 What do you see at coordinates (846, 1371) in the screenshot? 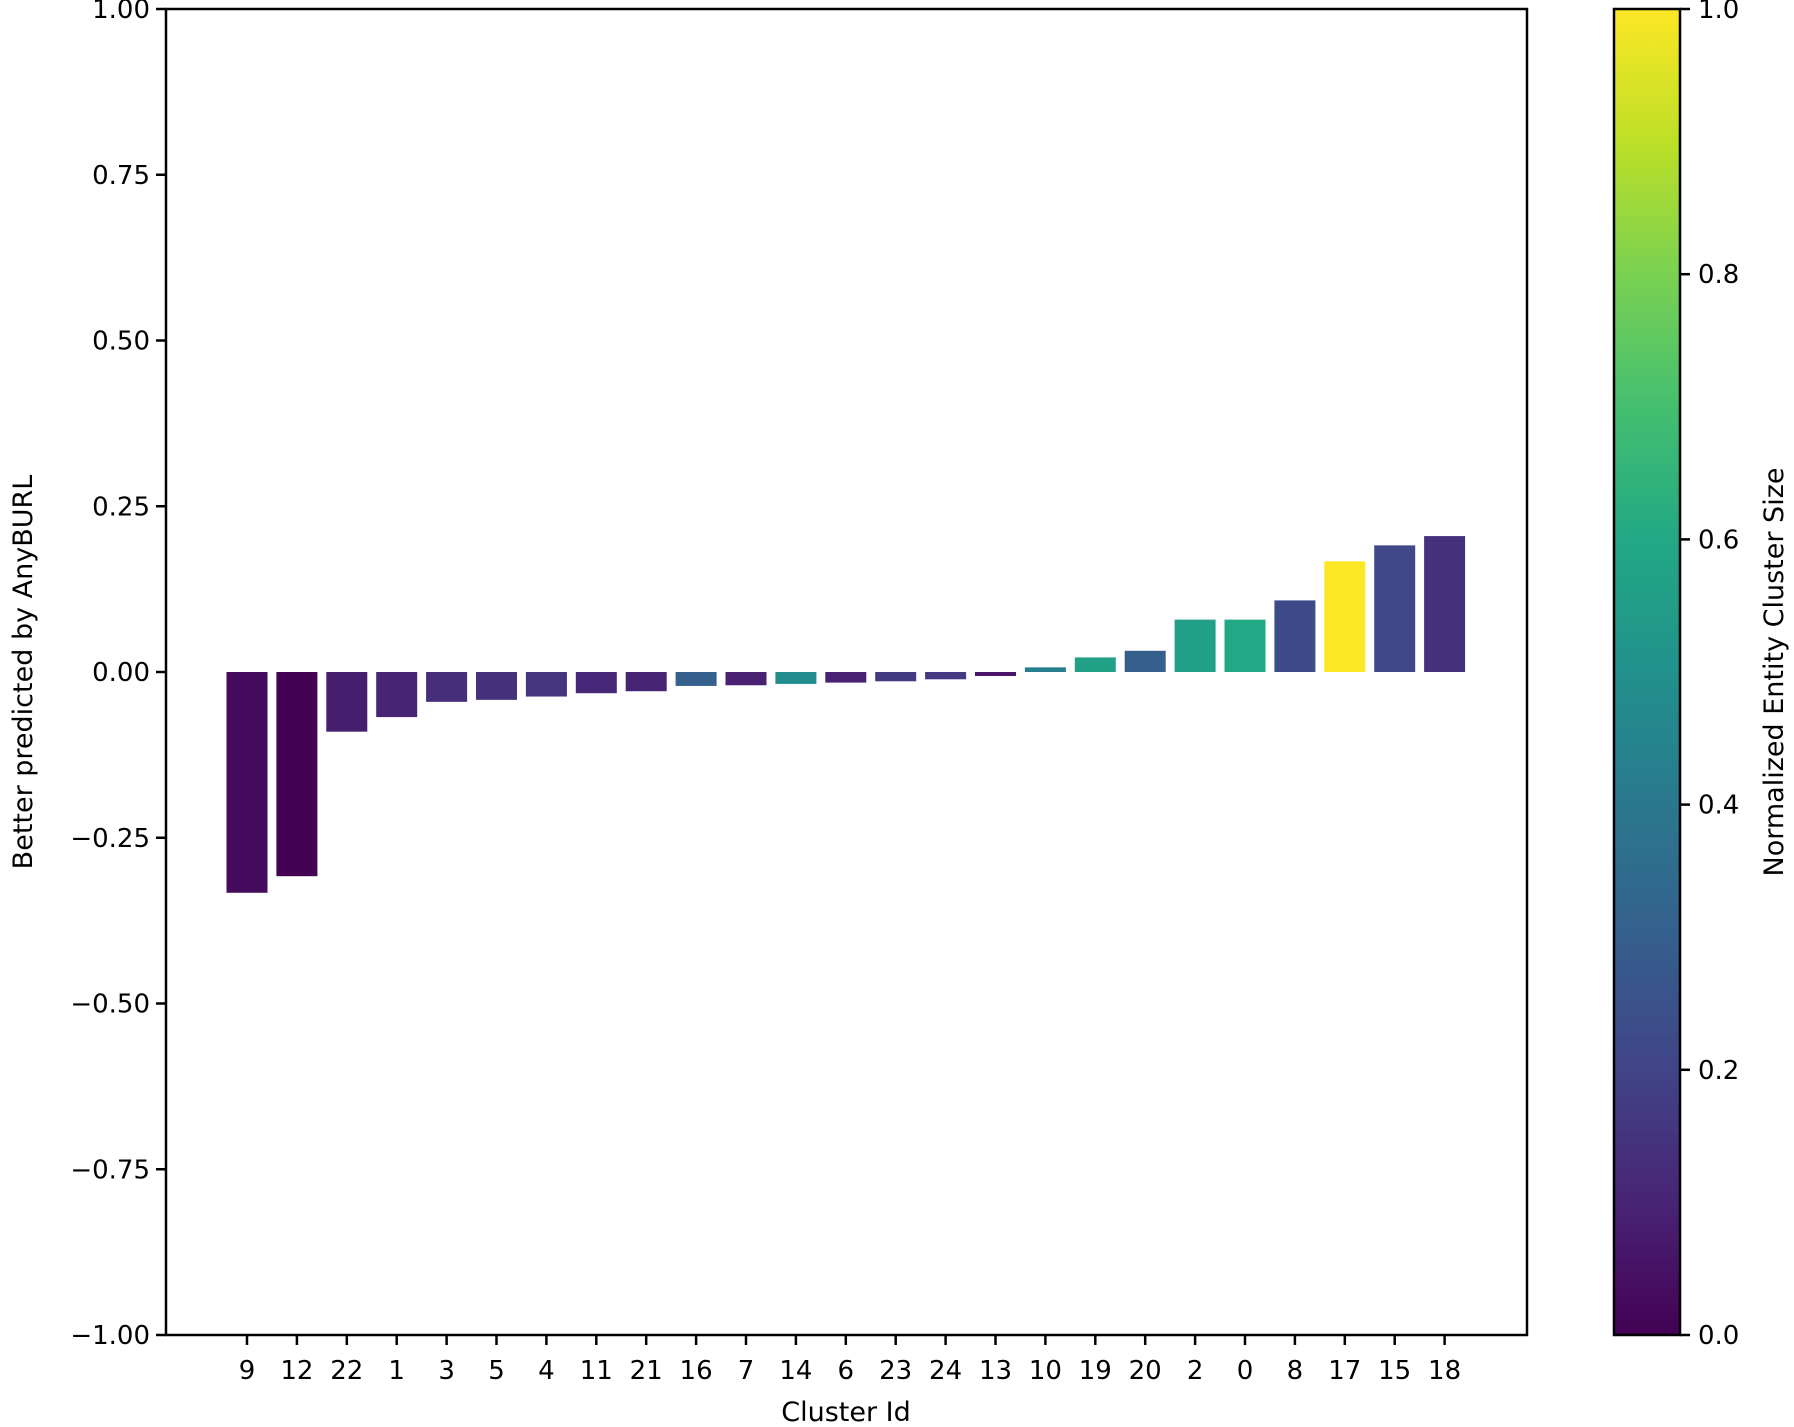
I see `x-tick-label: 6` at bounding box center [846, 1371].